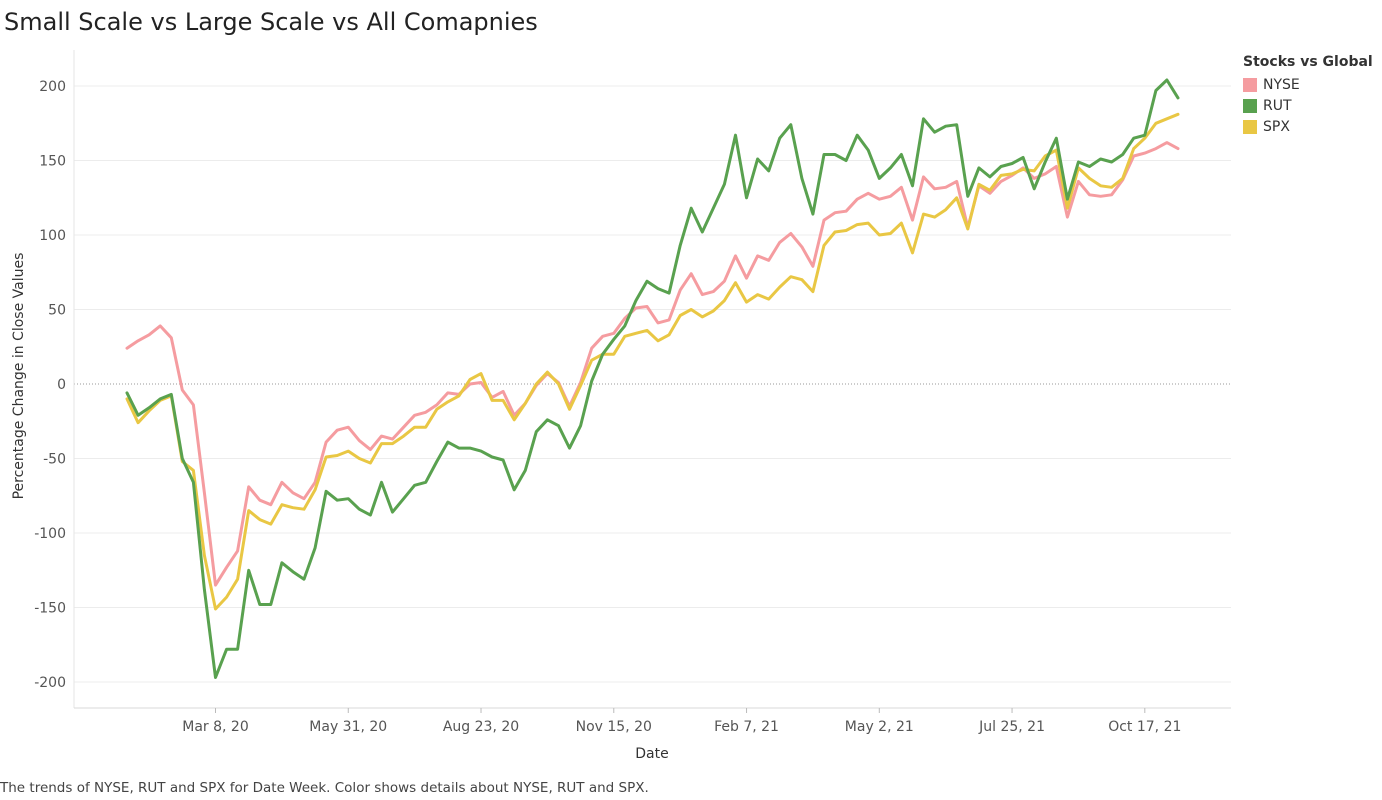 Image resolution: width=1382 pixels, height=800 pixels. What do you see at coordinates (1276, 126) in the screenshot?
I see `legend-label-spx: SPX` at bounding box center [1276, 126].